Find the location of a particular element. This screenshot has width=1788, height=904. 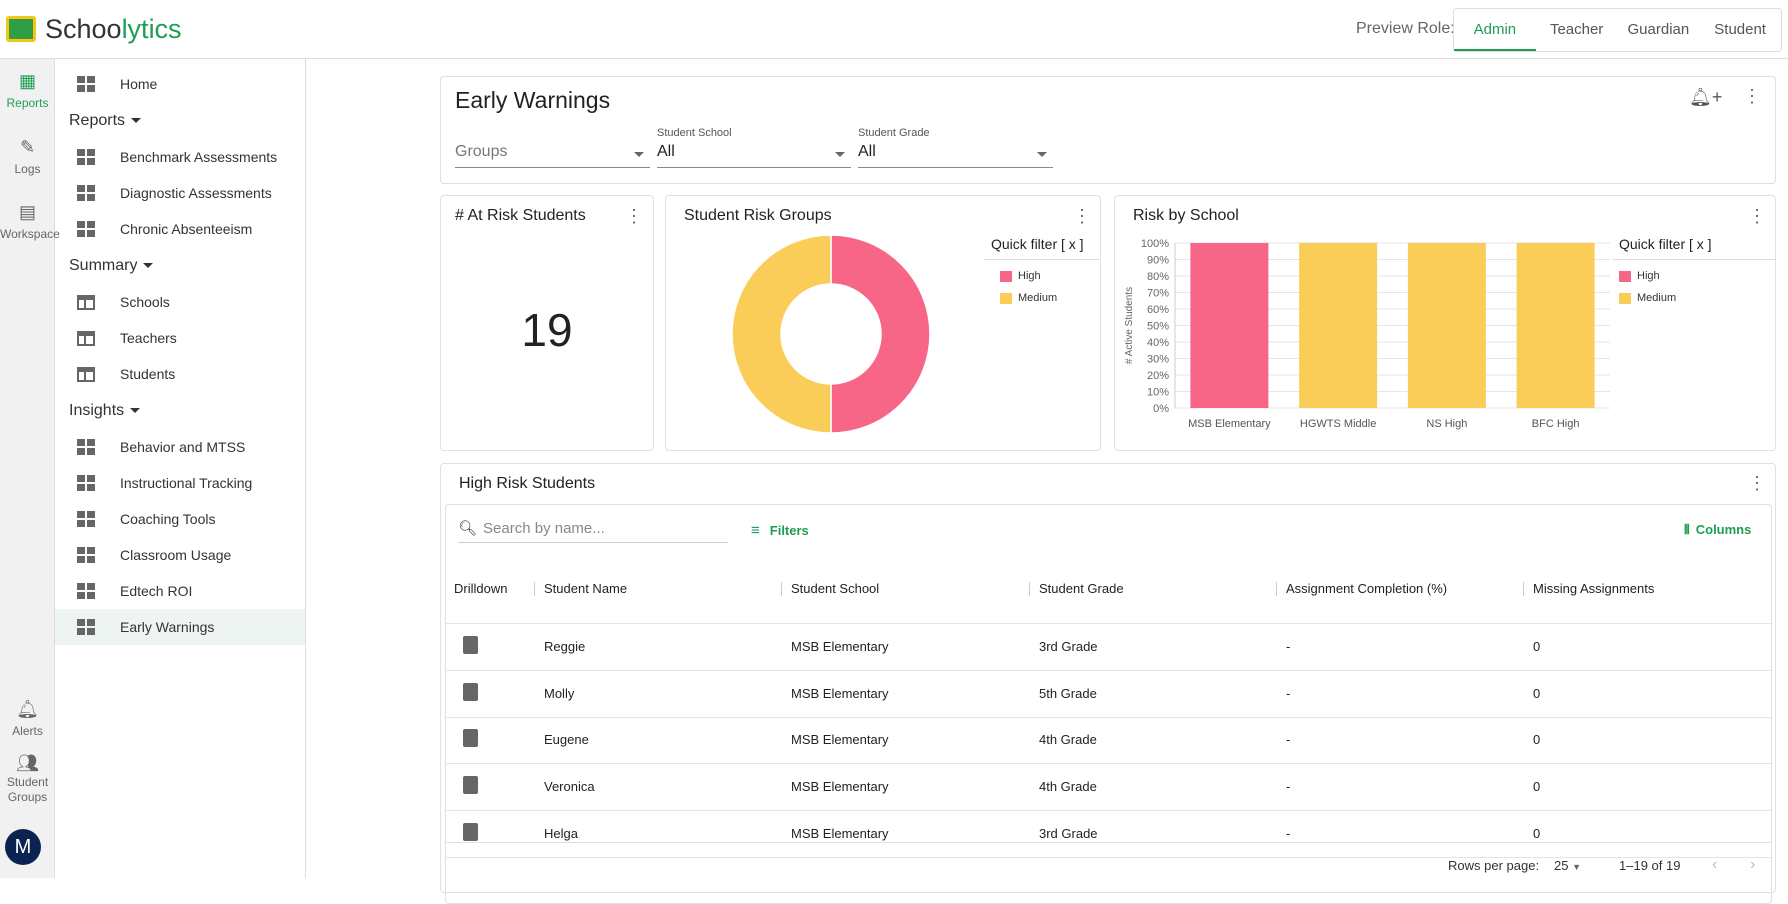

search-icon: 🔍︎ is located at coordinates (468, 528).